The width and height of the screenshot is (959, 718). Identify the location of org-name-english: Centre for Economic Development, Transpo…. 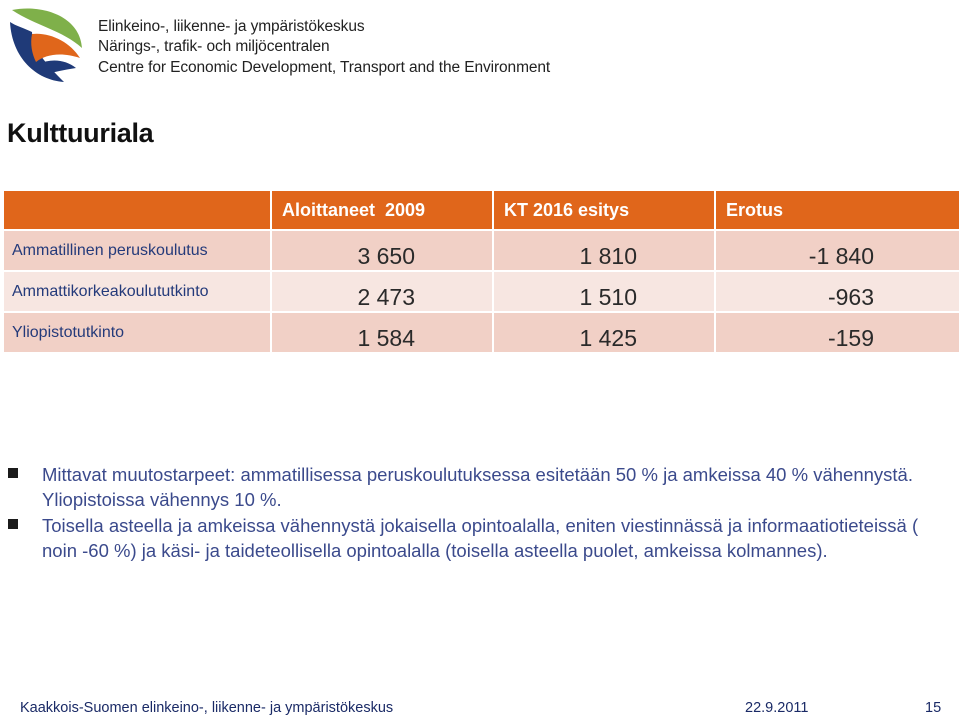
(324, 67).